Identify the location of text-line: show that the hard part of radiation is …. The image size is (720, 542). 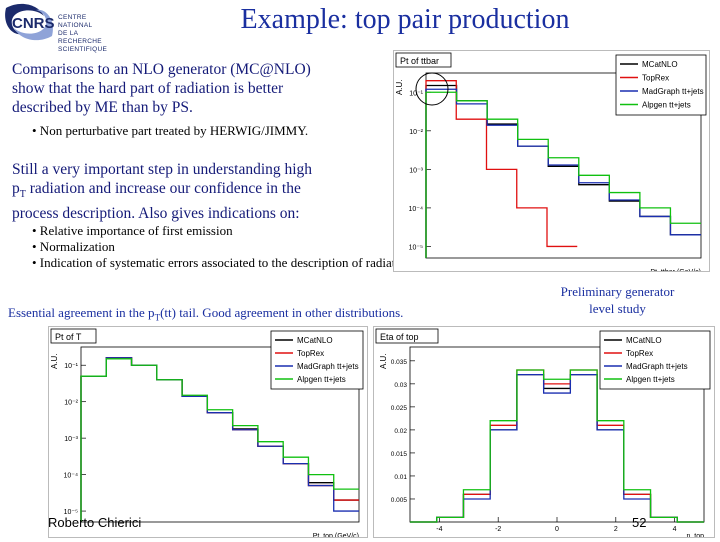
(148, 88).